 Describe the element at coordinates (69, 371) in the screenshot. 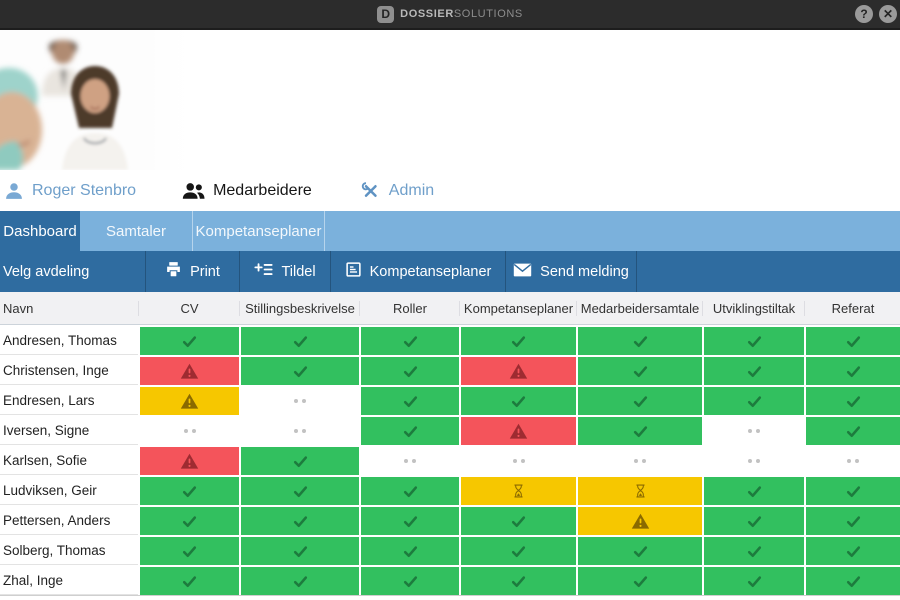

I see `employee-name: Christensen, Inge` at that location.